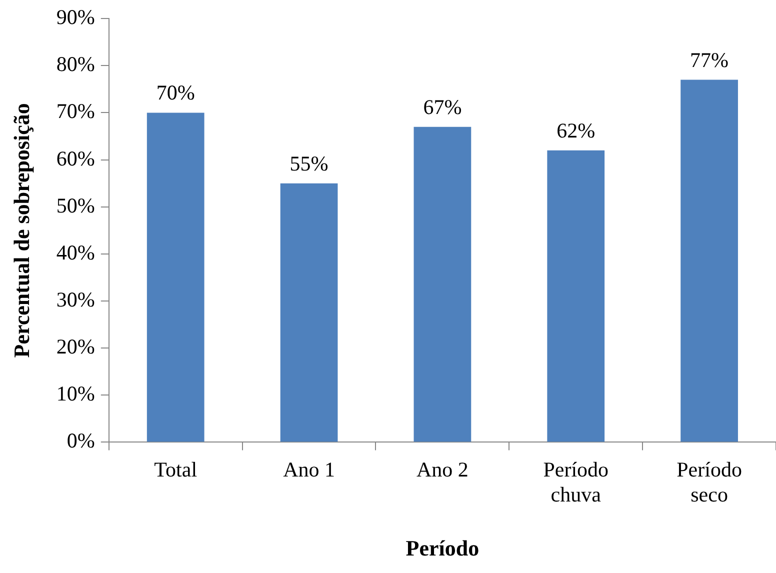  What do you see at coordinates (176, 469) in the screenshot?
I see `x-tick-label: Total` at bounding box center [176, 469].